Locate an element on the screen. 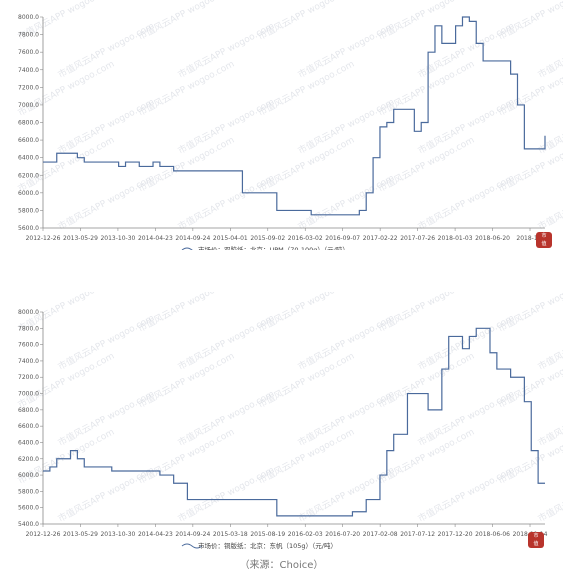 The width and height of the screenshot is (563, 572). x-tick-label: 2017-07-12 is located at coordinates (417, 534).